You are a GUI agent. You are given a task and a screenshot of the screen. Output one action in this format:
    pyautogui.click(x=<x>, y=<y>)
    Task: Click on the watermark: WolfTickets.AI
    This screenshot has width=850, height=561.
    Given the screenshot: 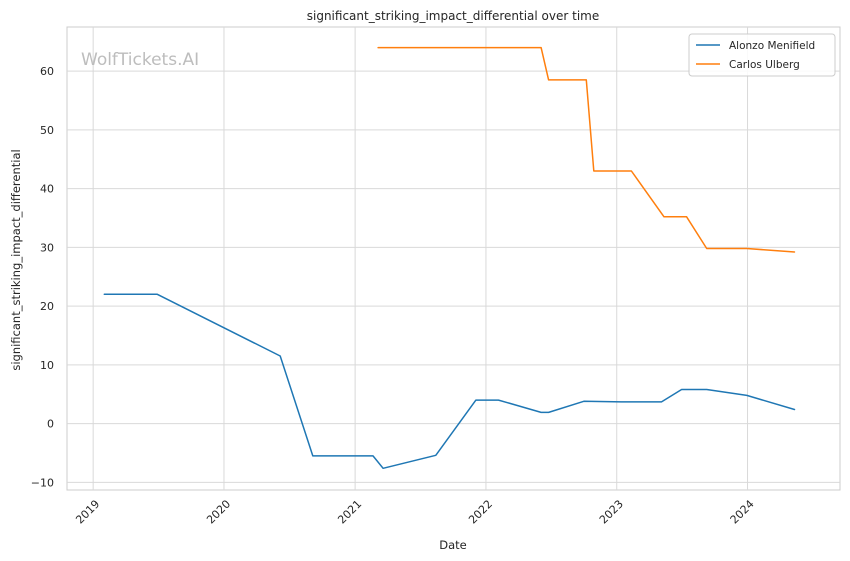 What is the action you would take?
    pyautogui.click(x=140, y=60)
    